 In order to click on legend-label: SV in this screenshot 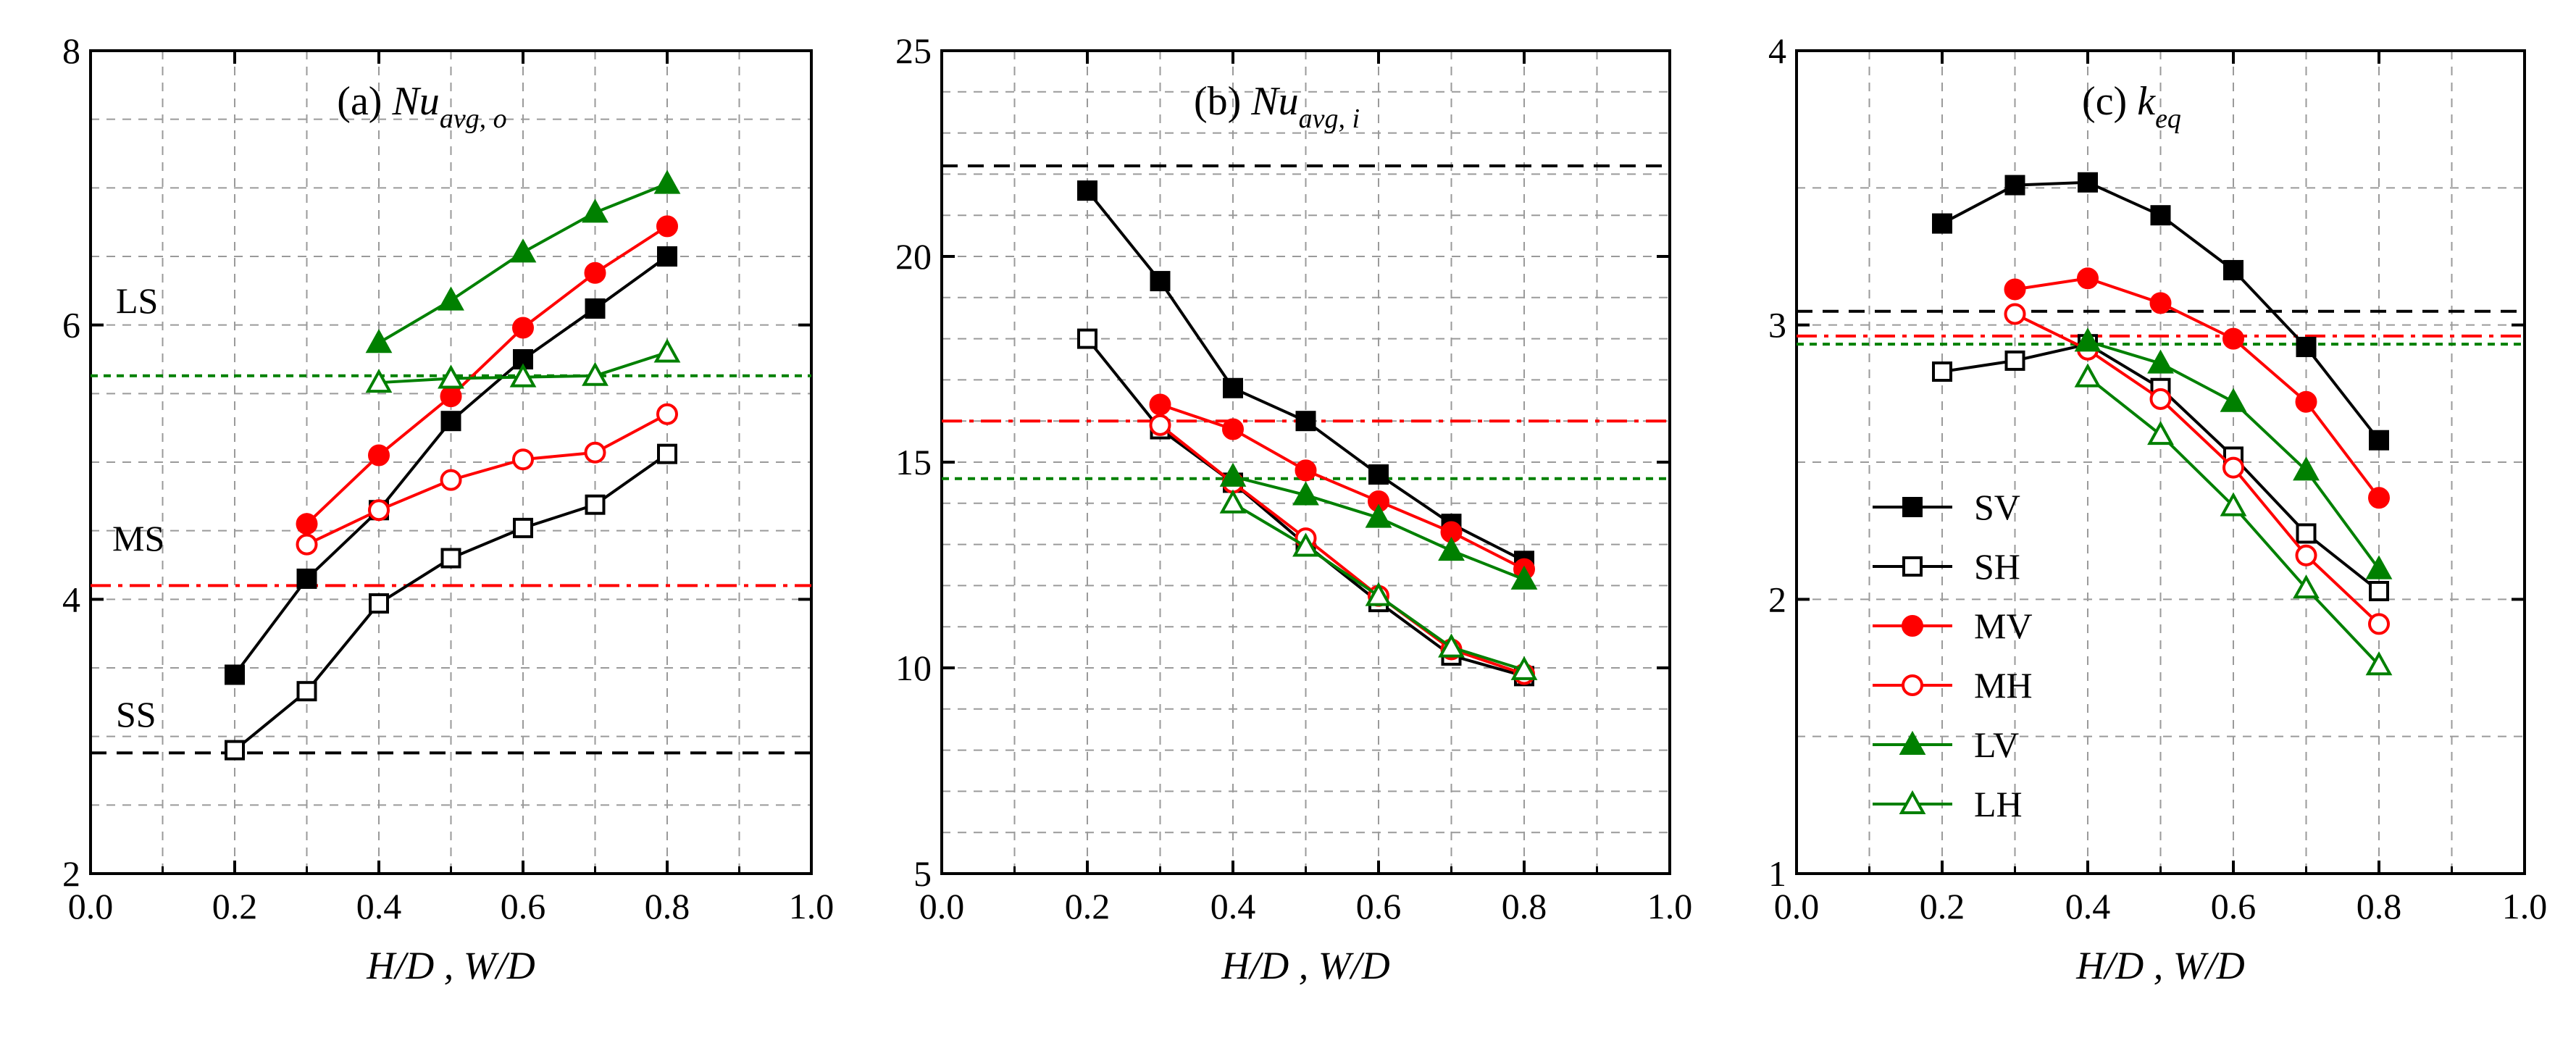, I will do `click(1997, 507)`.